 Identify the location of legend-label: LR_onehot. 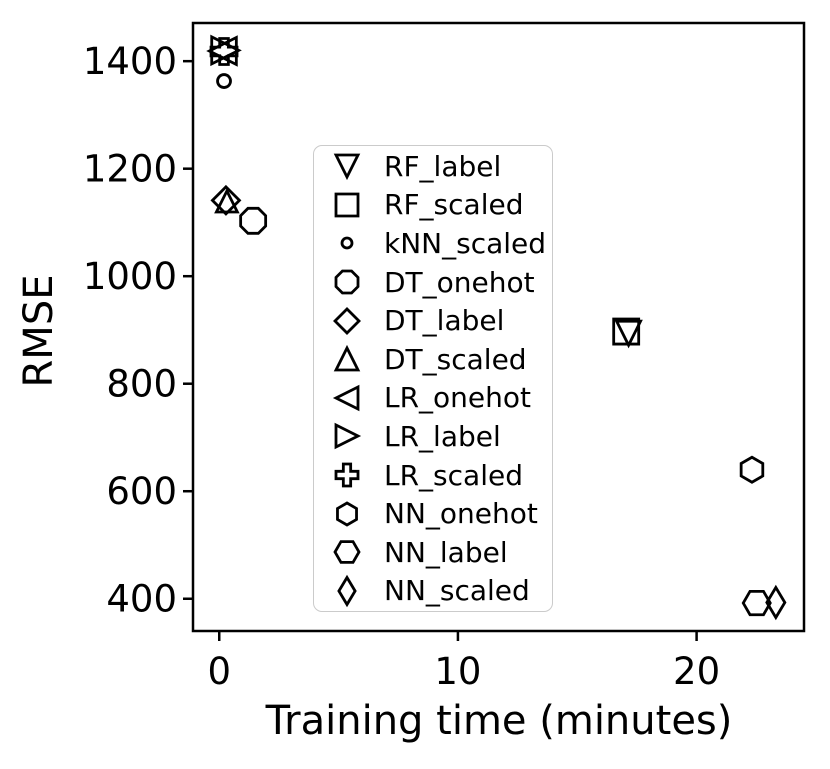
(458, 398).